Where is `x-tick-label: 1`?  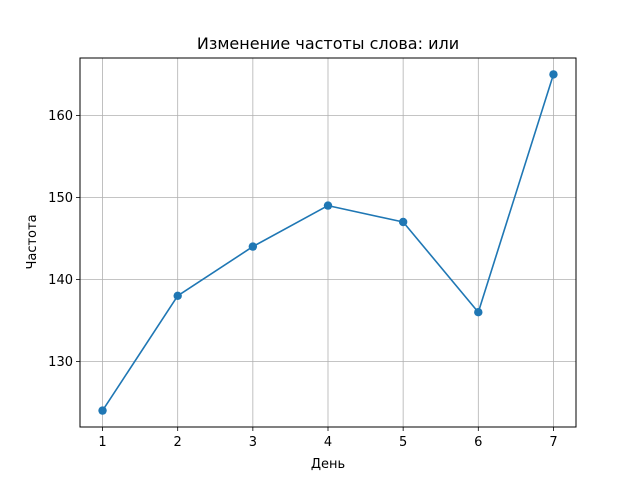
x-tick-label: 1 is located at coordinates (102, 442).